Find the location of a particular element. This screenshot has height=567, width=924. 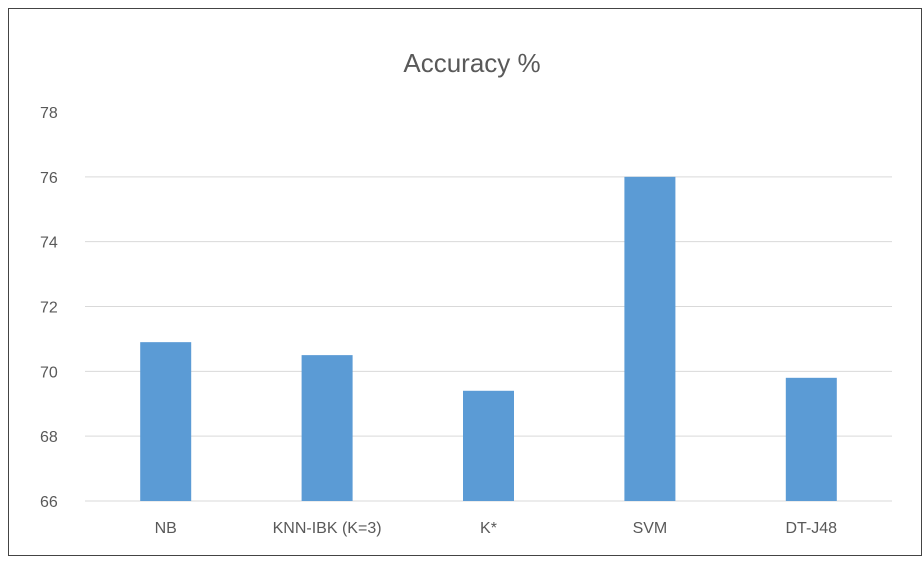

y-tick-label: 66 is located at coordinates (49, 502).